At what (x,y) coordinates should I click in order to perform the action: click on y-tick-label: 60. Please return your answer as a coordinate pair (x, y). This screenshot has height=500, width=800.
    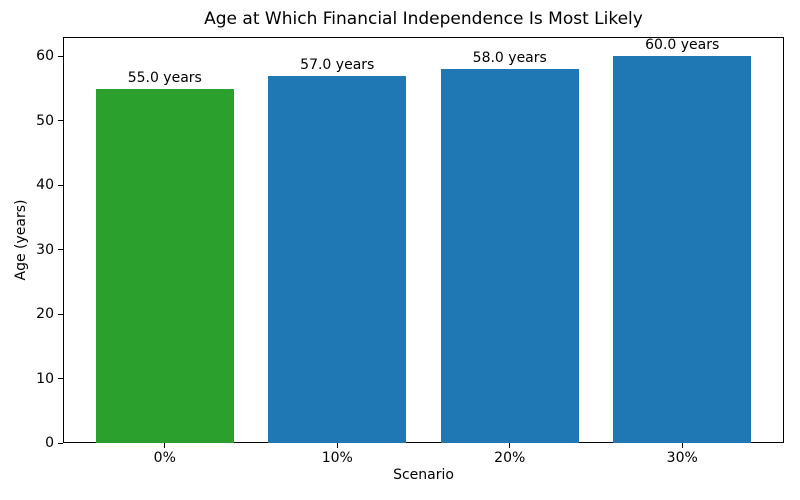
    Looking at the image, I should click on (45, 56).